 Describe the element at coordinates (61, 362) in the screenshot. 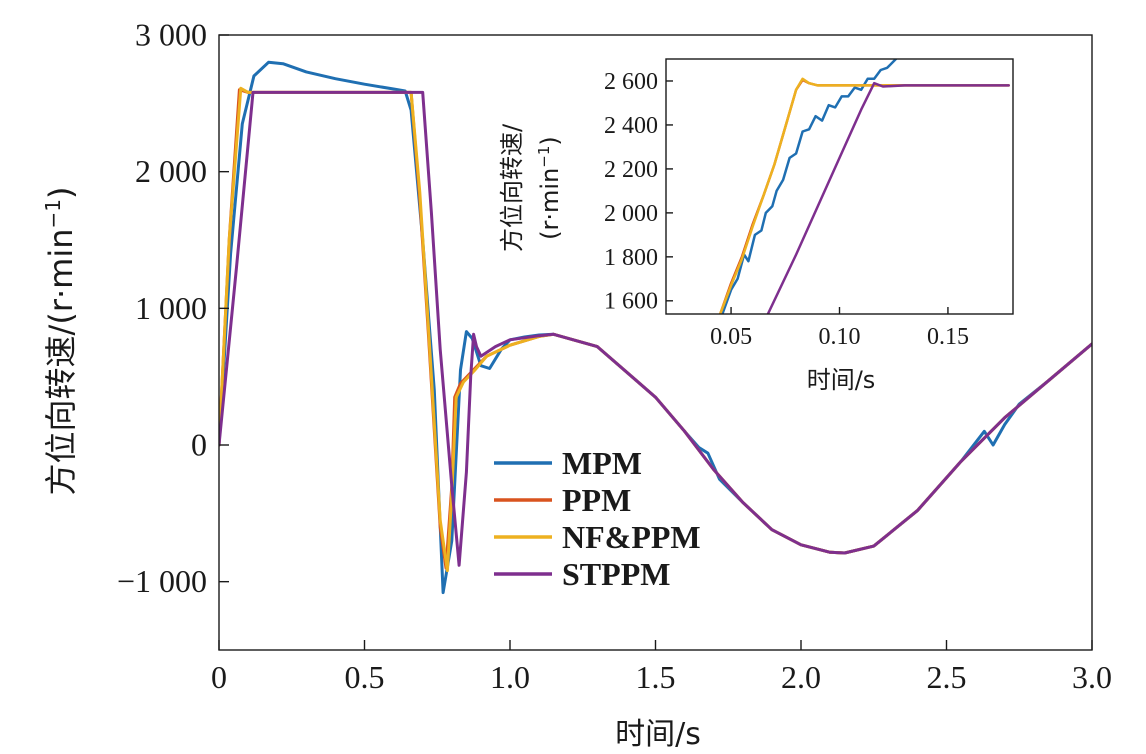

I see `main-y-axis-title-text: 方位向转速/(r·min` at that location.